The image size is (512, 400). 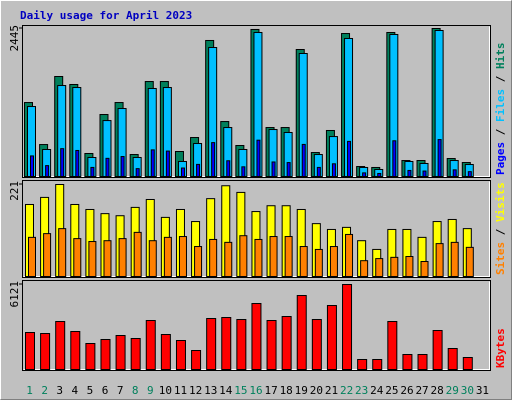 I want to click on x-tick-label: 7, so click(x=120, y=390).